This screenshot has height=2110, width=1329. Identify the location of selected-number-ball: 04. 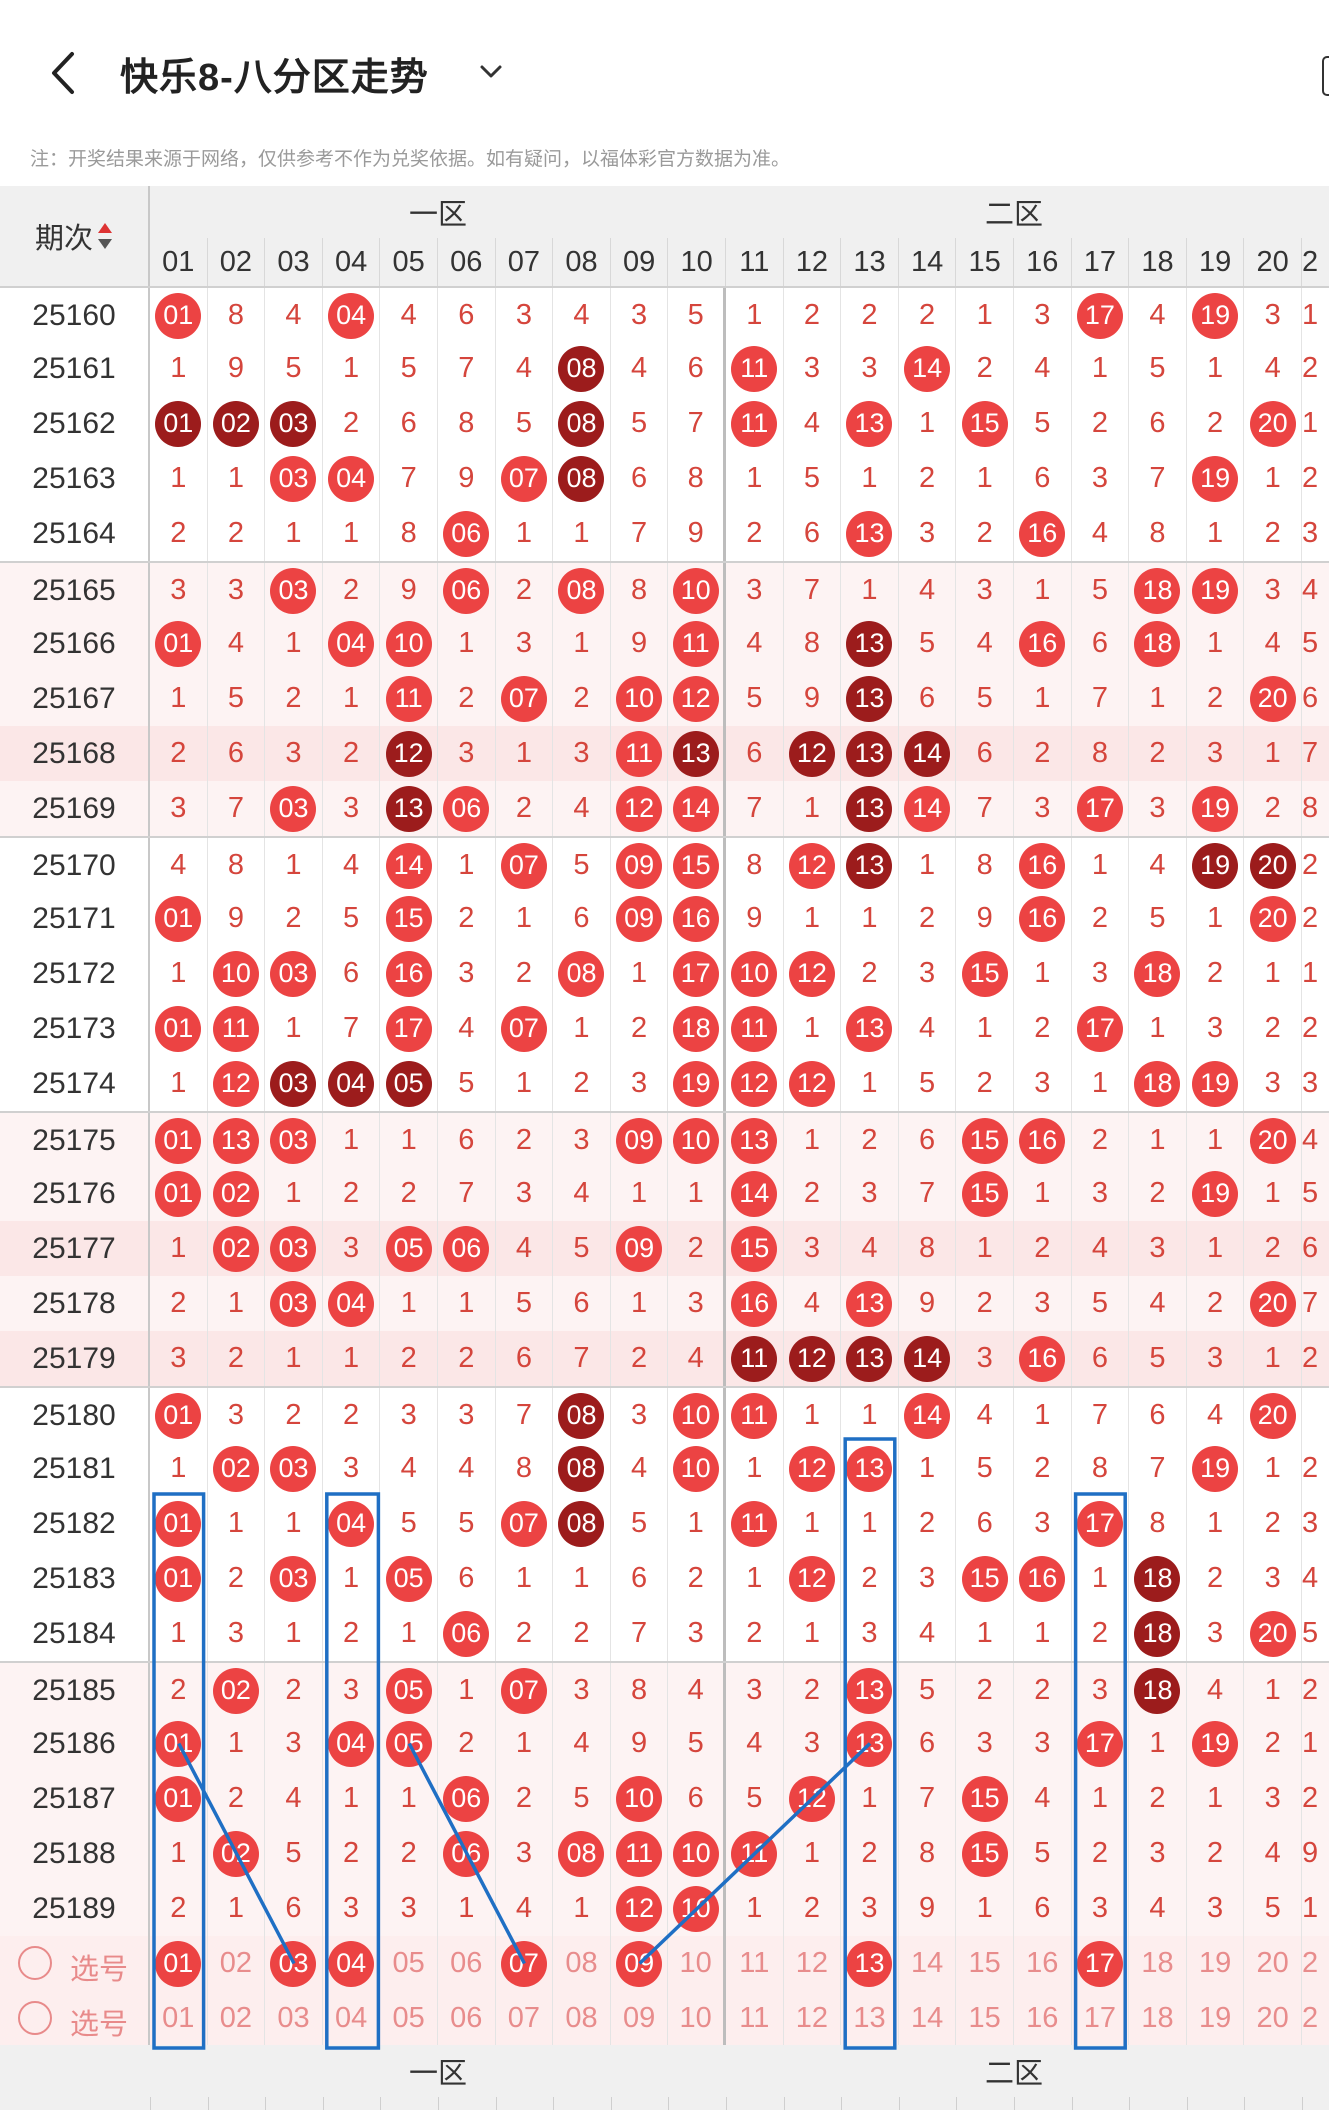
(351, 1963).